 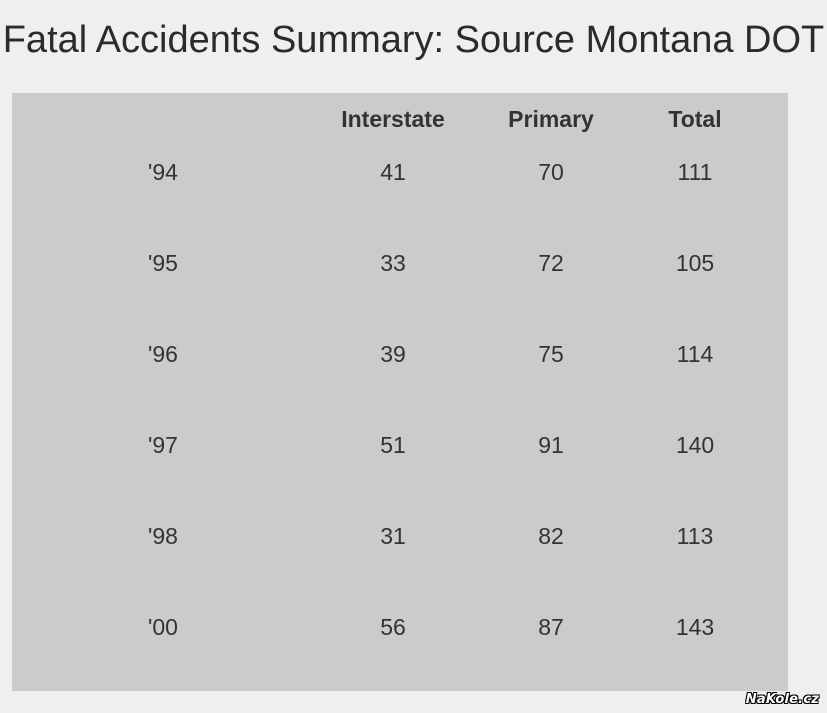 I want to click on table-cell: 82, so click(x=551, y=536).